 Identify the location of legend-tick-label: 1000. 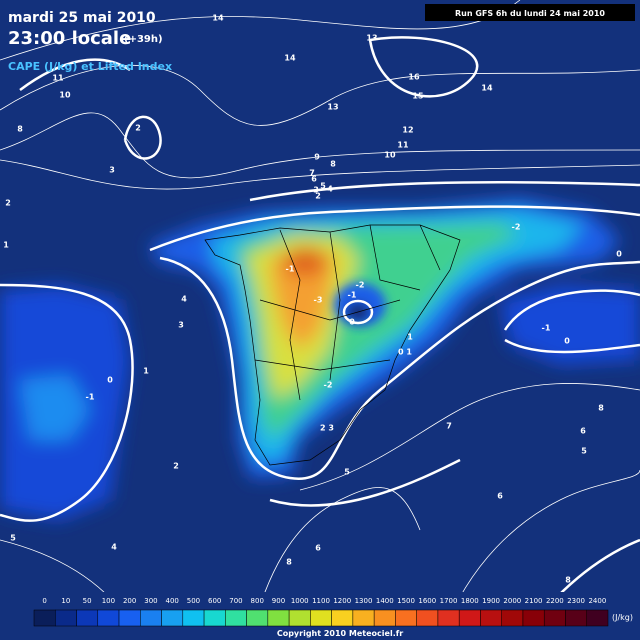
(300, 601).